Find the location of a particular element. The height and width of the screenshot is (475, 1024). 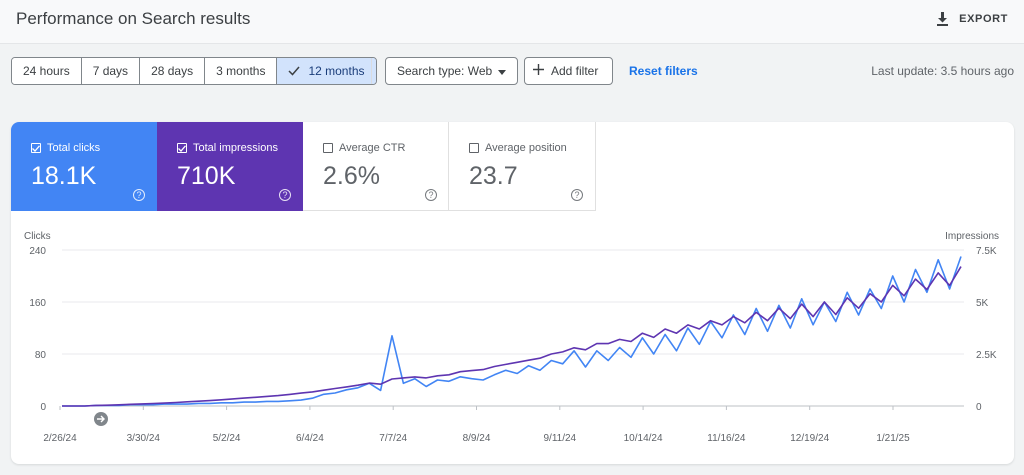

metric-value: 23.7 is located at coordinates (493, 176).